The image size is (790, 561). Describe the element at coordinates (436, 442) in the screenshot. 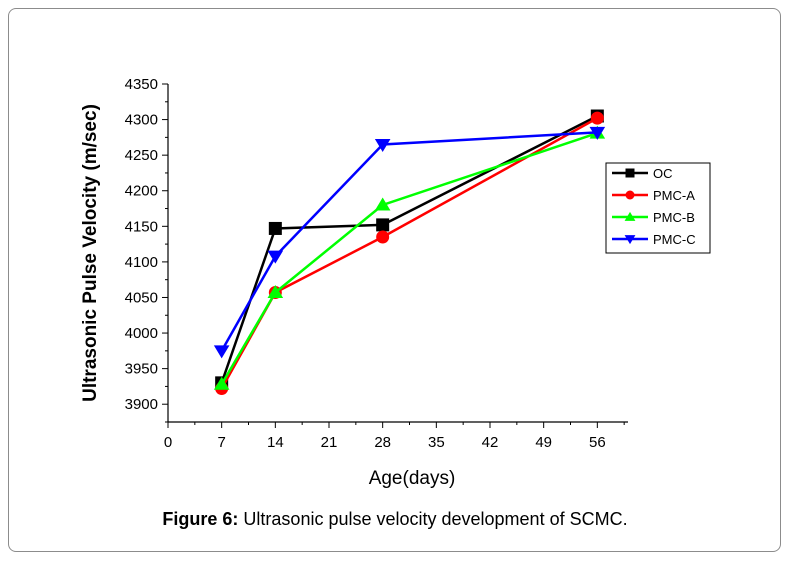

I see `x-tick-label: 35` at that location.